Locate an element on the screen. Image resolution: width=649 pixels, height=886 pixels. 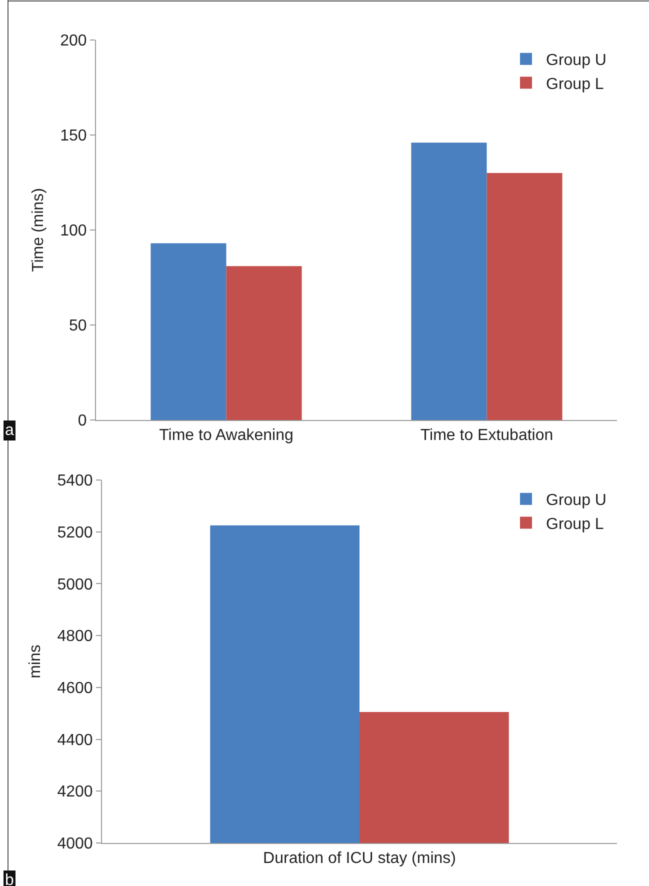
y-axis-title: Time (mins) is located at coordinates (38, 230).